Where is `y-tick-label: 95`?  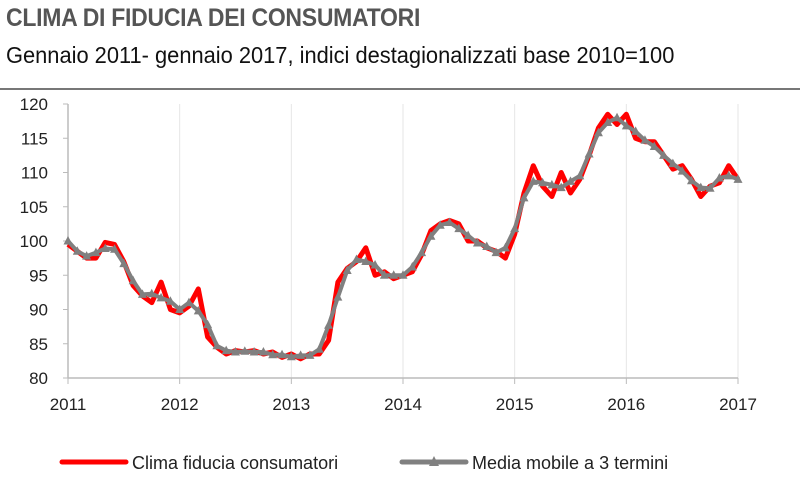 y-tick-label: 95 is located at coordinates (38, 275).